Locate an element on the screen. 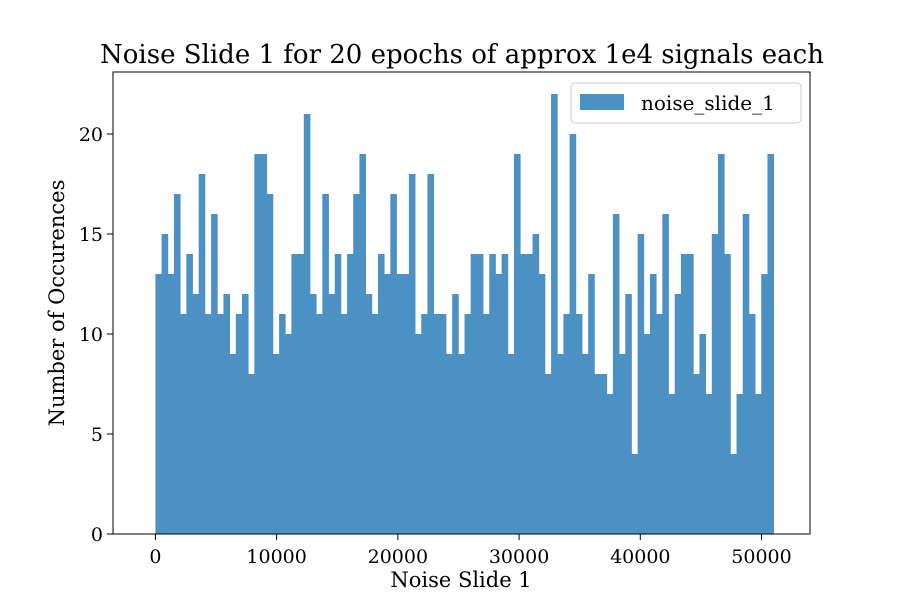  x-tick-label: 50000 is located at coordinates (761, 557).